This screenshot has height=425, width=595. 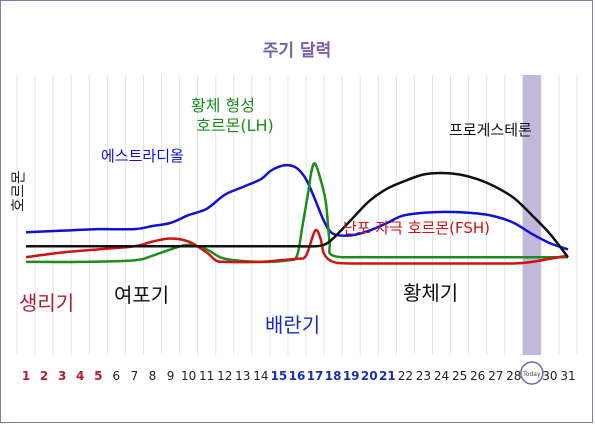 I want to click on x-tick-label: 11, so click(x=206, y=376).